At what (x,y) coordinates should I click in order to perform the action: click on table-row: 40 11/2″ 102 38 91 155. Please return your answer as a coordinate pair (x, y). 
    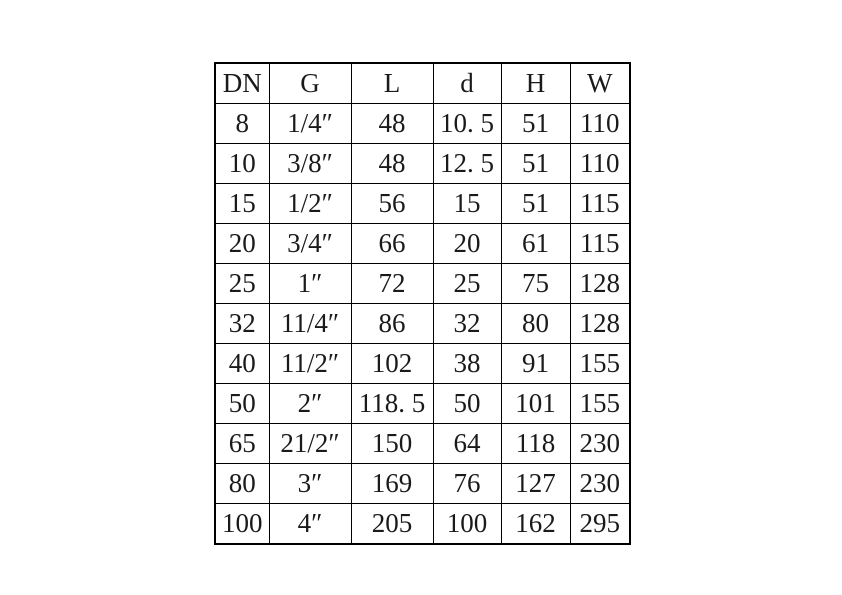
    Looking at the image, I should click on (422, 363).